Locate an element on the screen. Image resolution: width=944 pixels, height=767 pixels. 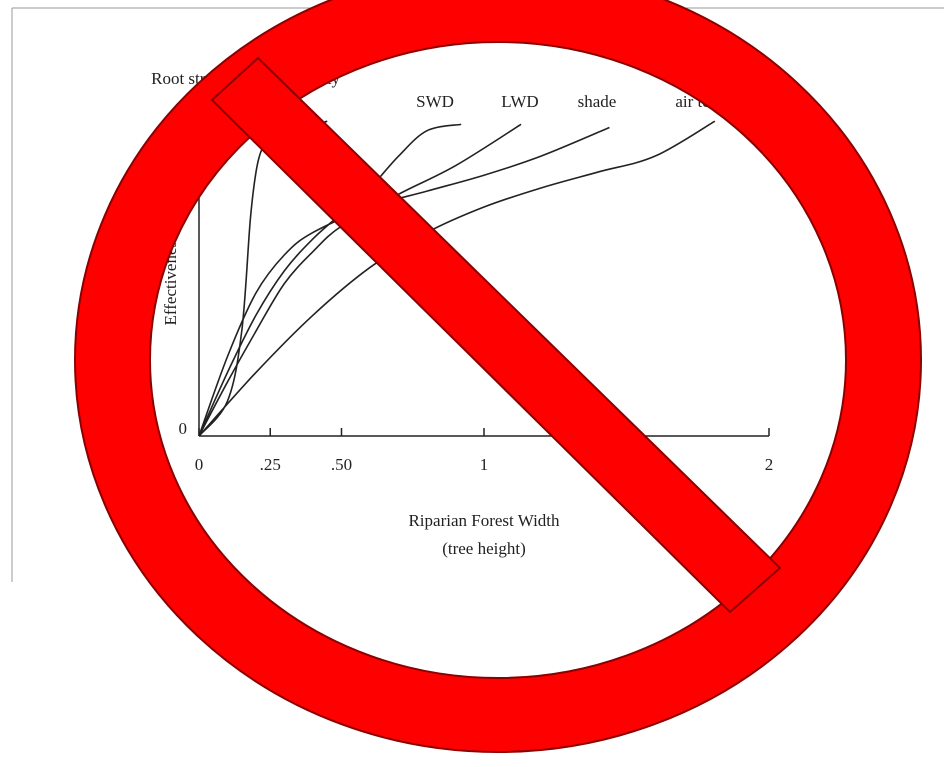
x-axis-label: Riparian Forest Width is located at coordinates (484, 520).